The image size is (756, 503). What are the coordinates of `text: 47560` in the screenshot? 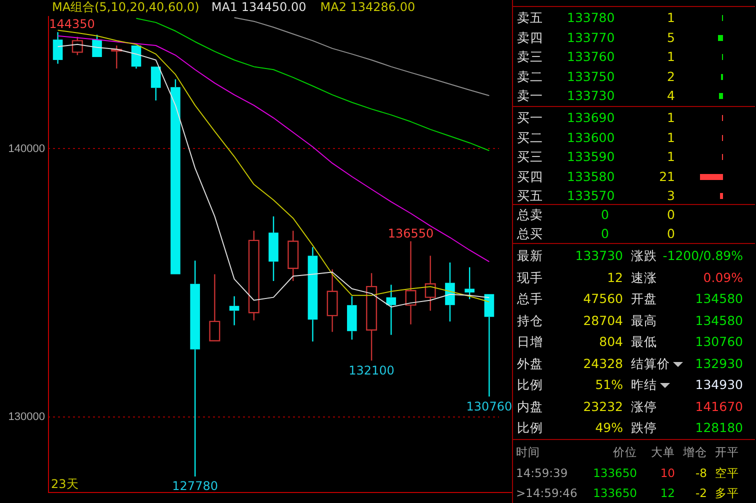 It's located at (603, 299).